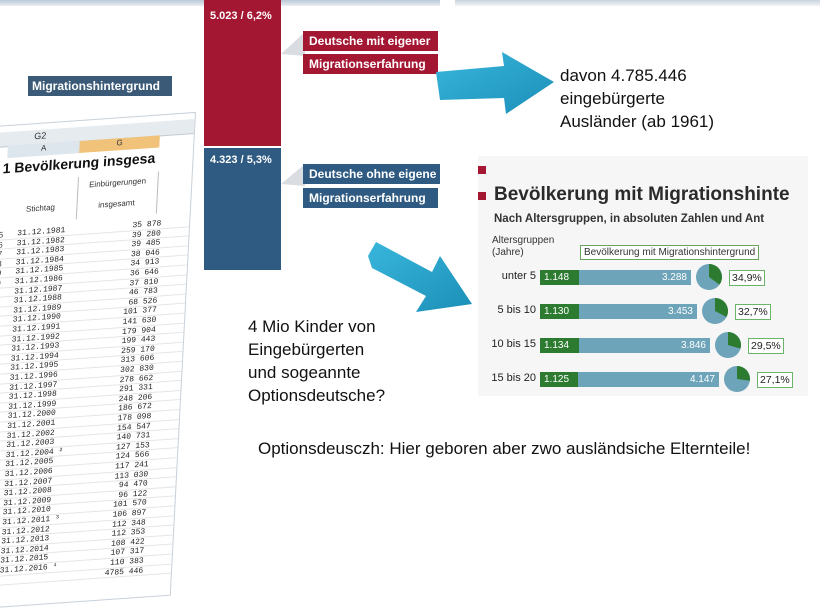  Describe the element at coordinates (316, 326) in the screenshot. I see `note-kinder-line1: 4 Mio Kinder von` at that location.